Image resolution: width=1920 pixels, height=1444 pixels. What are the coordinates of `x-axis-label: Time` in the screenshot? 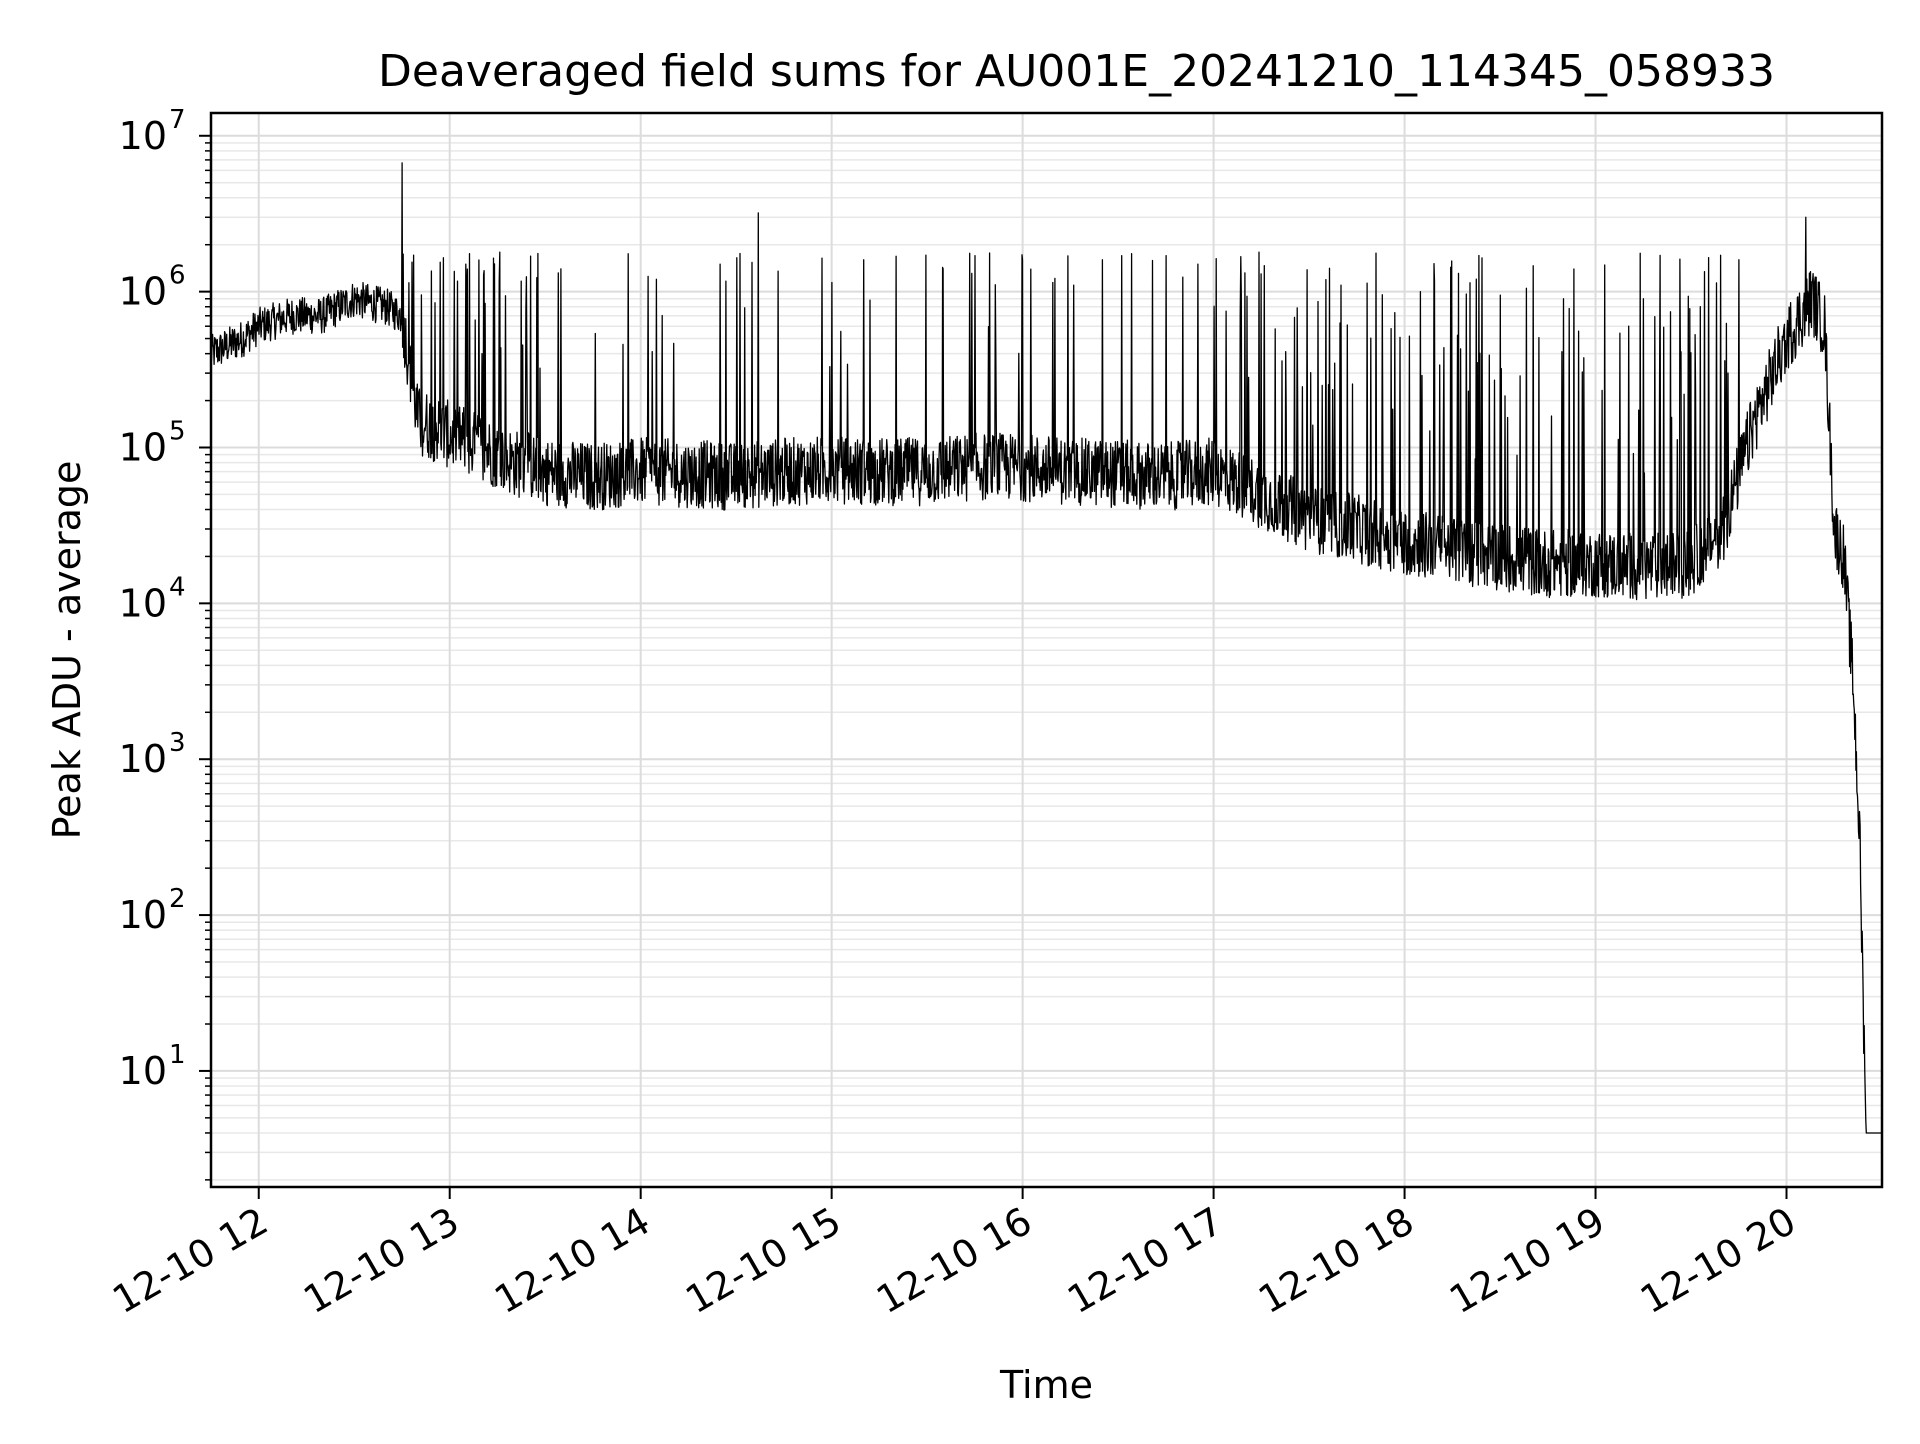 It's located at (1046, 1385).